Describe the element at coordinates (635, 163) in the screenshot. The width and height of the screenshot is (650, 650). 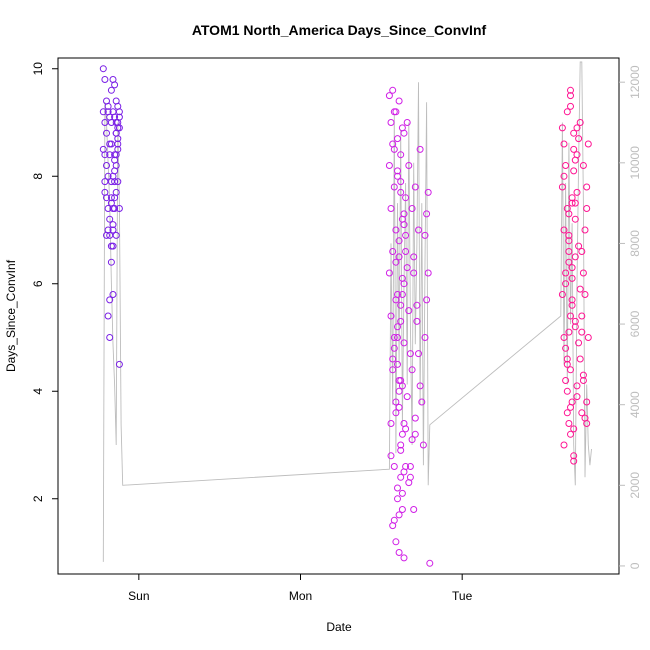
I see `y2-tick-label: 10000` at that location.